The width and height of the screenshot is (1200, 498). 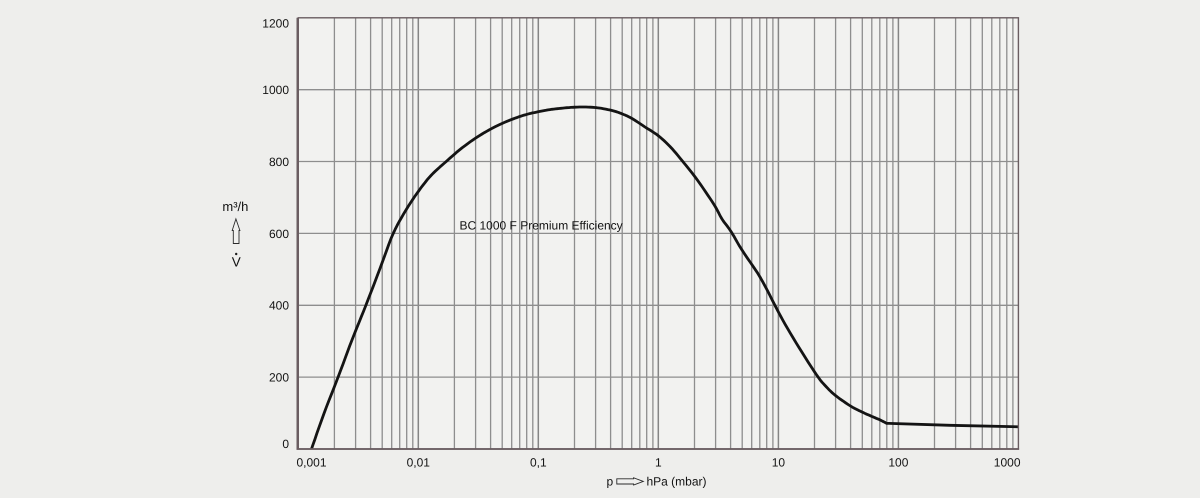 What do you see at coordinates (538, 463) in the screenshot?
I see `svg-text: 0,1` at bounding box center [538, 463].